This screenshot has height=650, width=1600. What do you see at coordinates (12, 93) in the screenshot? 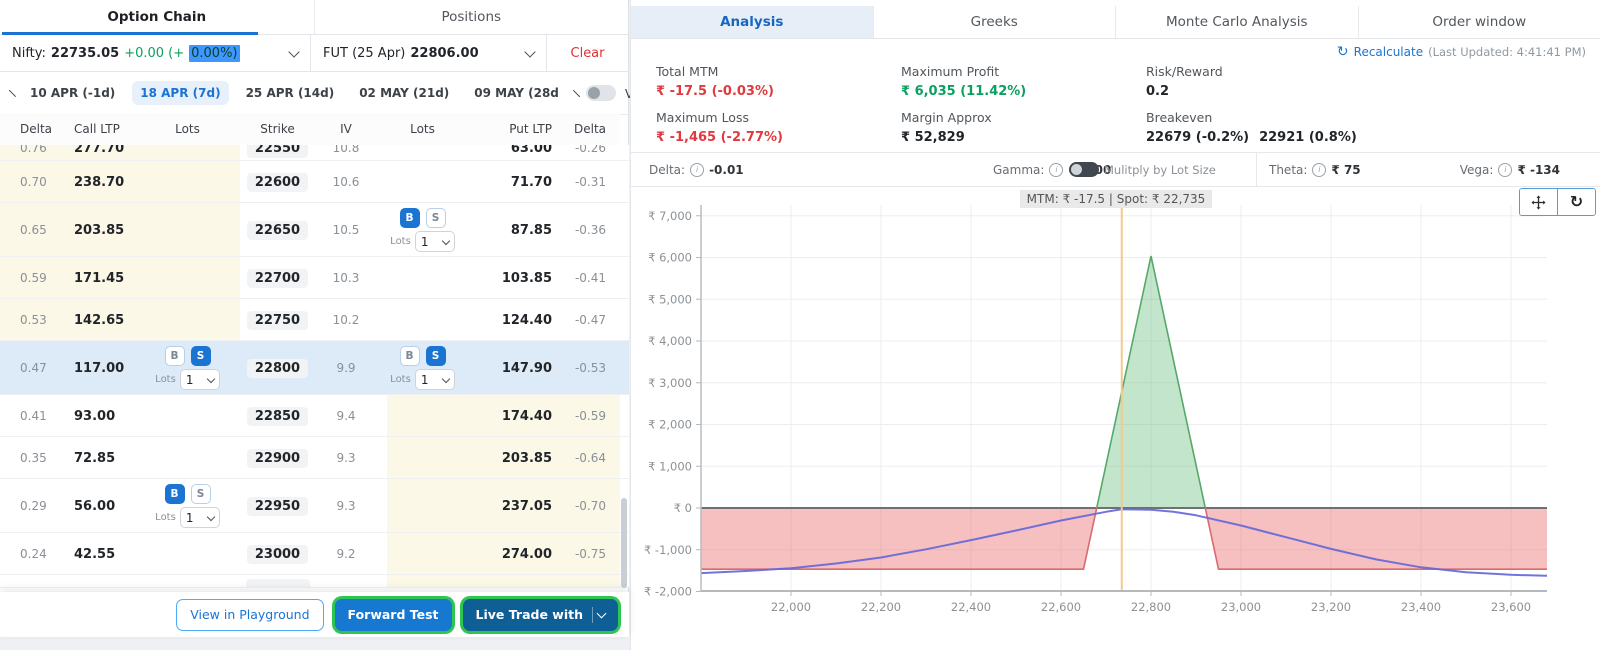
I see `chevron-left-icon` at bounding box center [12, 93].